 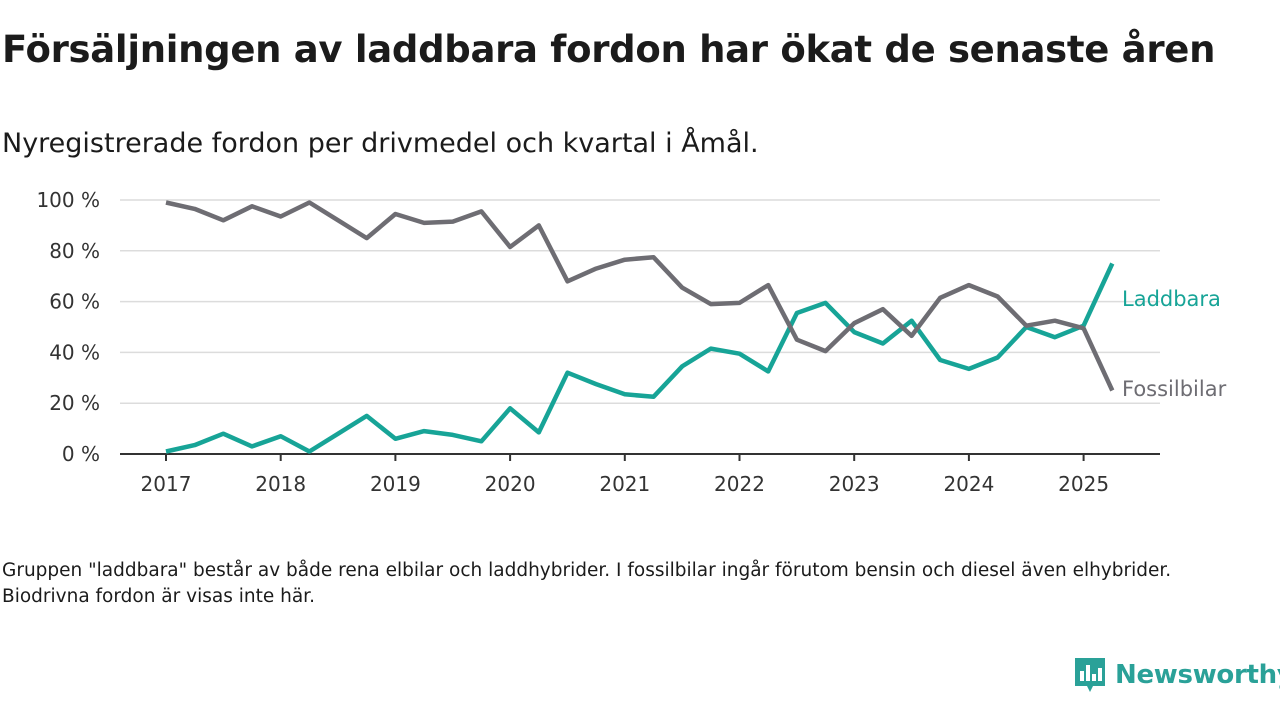 What do you see at coordinates (510, 484) in the screenshot?
I see `x-tick-label: 2020` at bounding box center [510, 484].